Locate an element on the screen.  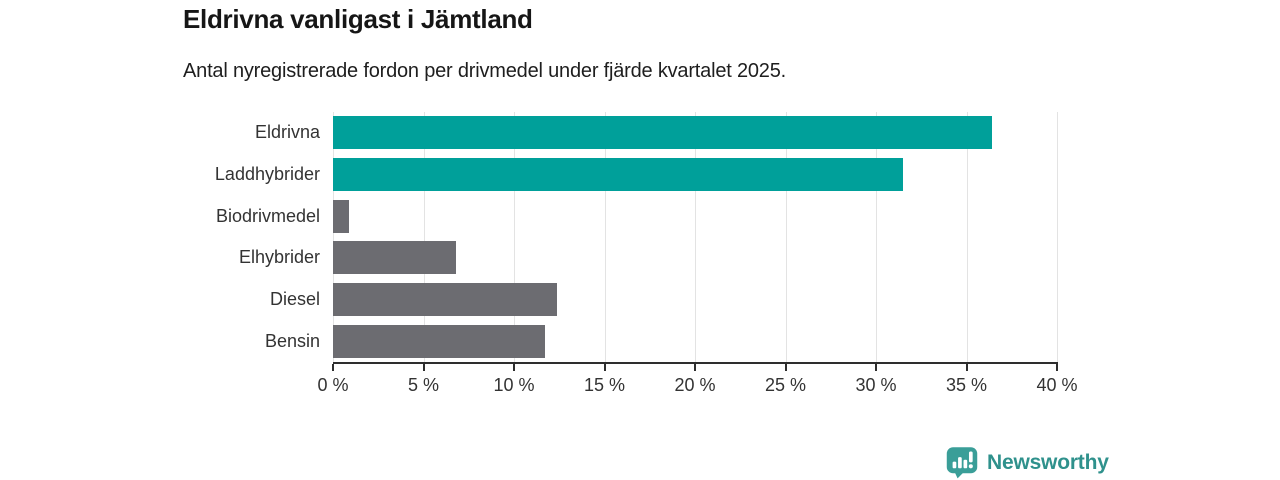
category-label: Elhybrider is located at coordinates (279, 257).